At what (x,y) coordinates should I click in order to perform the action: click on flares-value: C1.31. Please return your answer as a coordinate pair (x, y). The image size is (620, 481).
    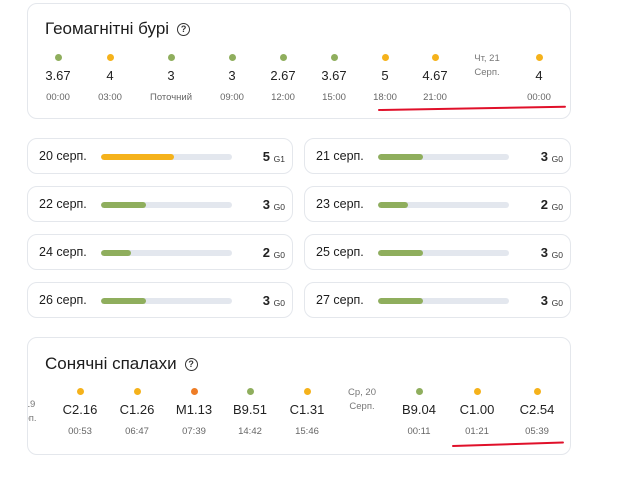
    Looking at the image, I should click on (307, 409).